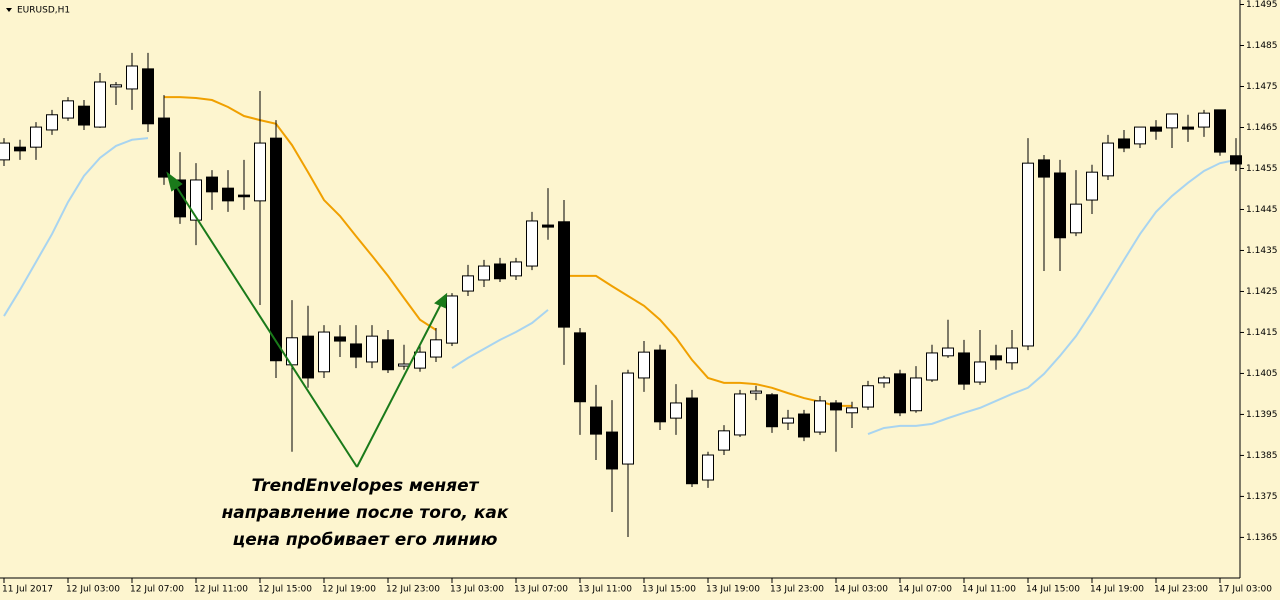 This screenshot has width=1280, height=600. I want to click on x-tick-label: 12 Jul 11:00, so click(221, 590).